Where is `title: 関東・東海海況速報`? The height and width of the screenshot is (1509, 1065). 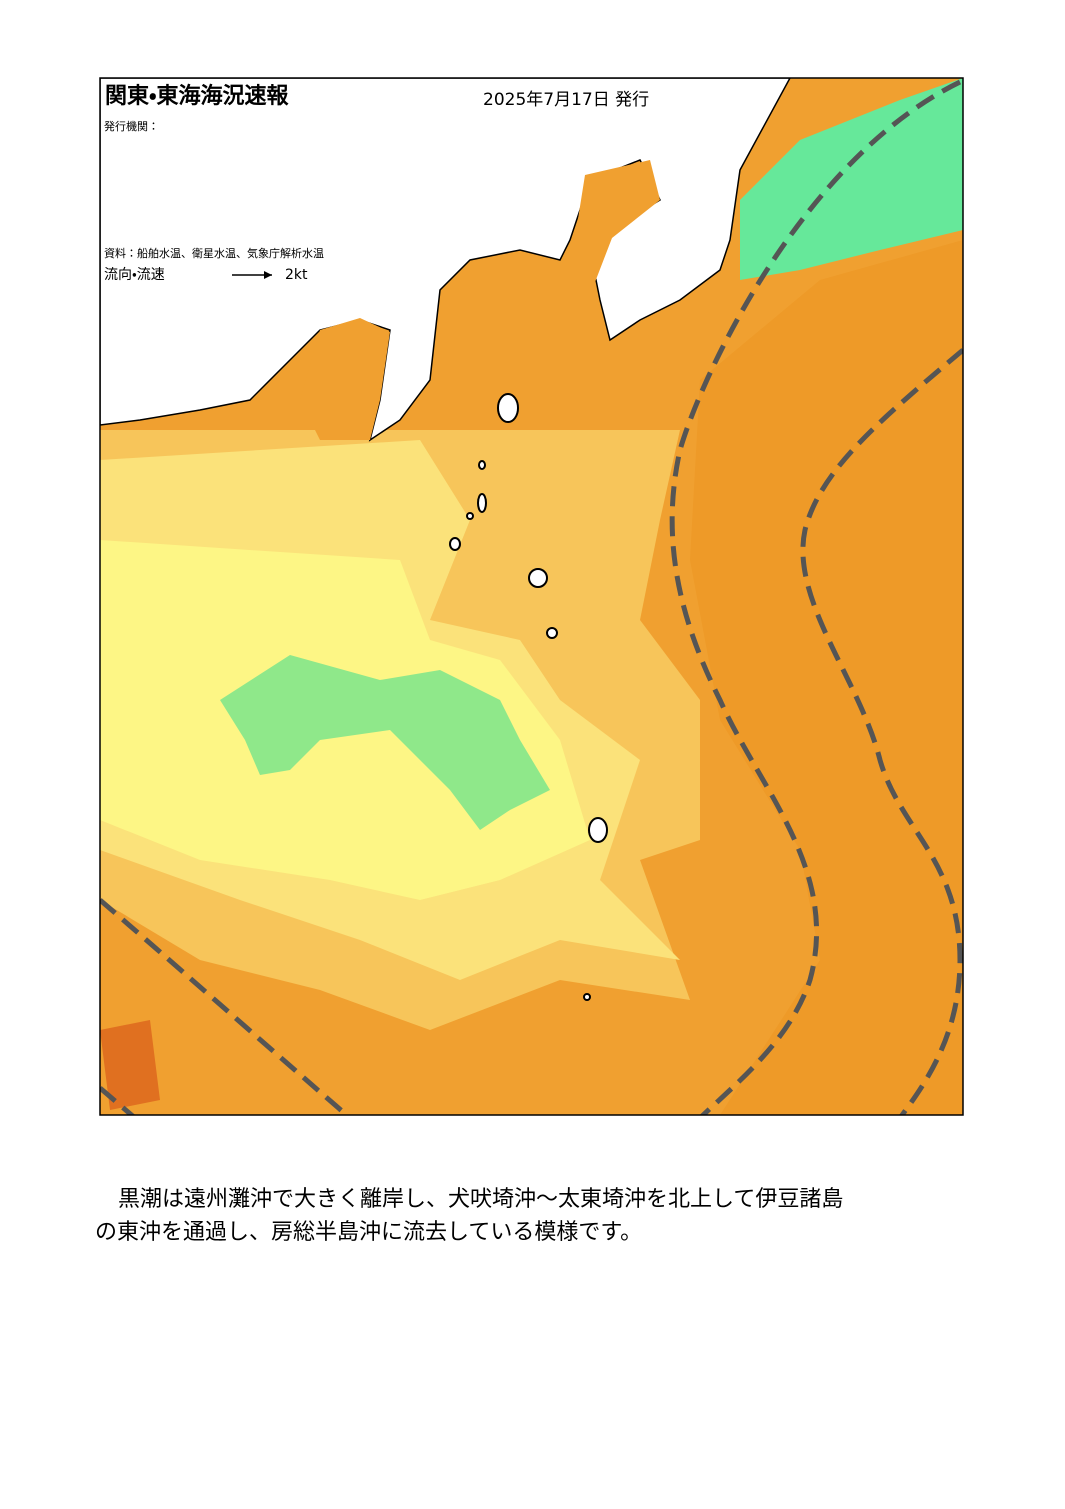
title: 関東・東海海況速報 is located at coordinates (197, 96).